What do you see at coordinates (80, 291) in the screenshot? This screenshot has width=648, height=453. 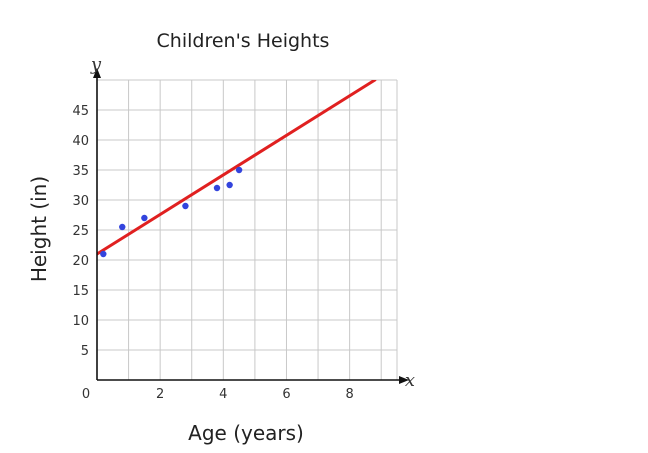 I see `y-tick-label: 15` at bounding box center [80, 291].